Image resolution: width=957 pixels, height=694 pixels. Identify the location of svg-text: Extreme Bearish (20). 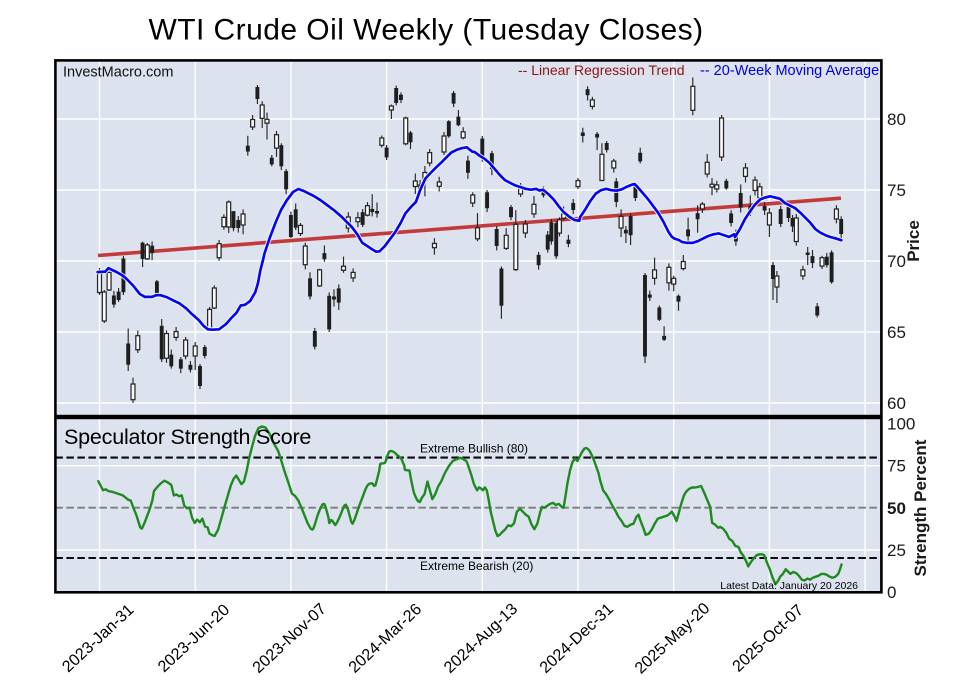
(476, 566).